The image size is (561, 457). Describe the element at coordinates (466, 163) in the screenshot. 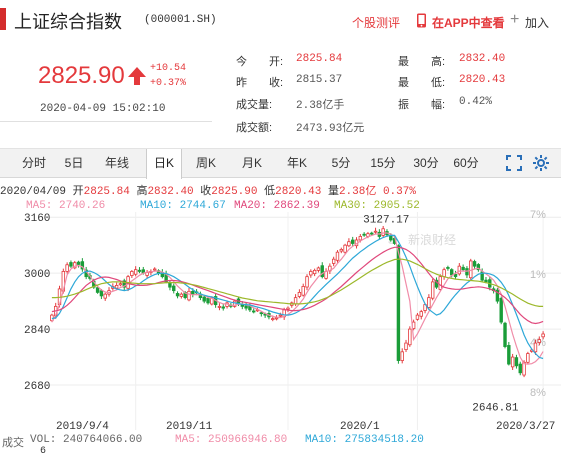

I see `tab-10: 60分` at that location.